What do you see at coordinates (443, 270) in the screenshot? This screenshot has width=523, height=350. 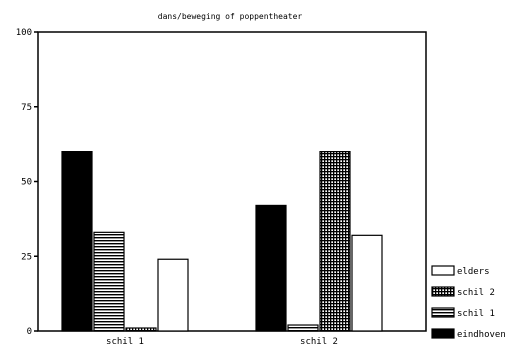 I see `legend-swatch-elders` at bounding box center [443, 270].